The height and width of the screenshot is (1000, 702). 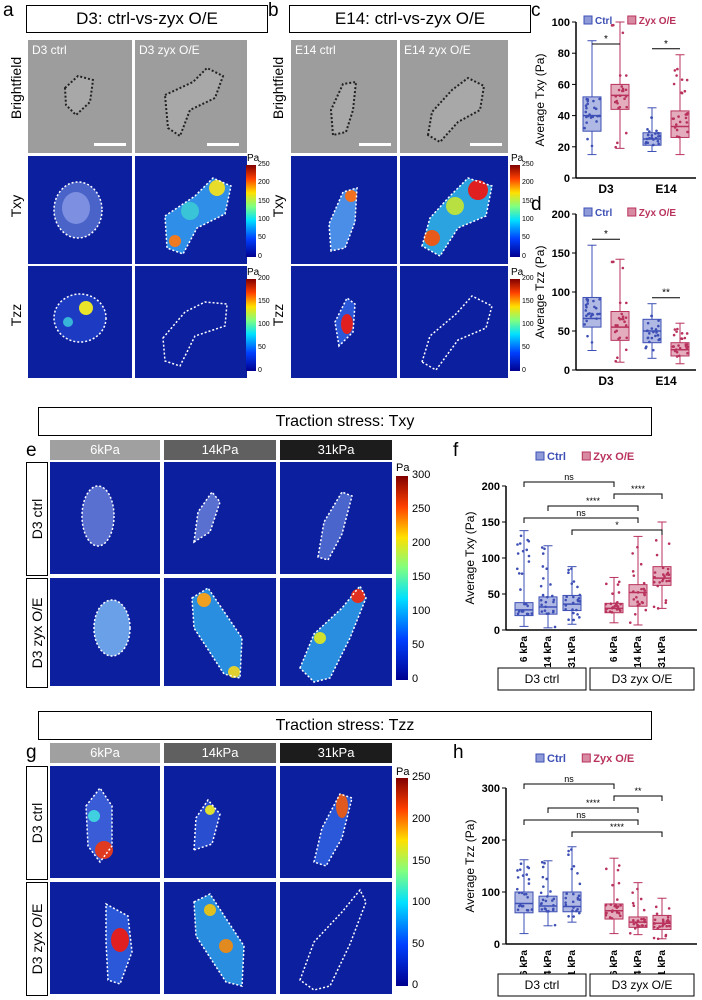 I want to click on colorbar-tick-label: 150, so click(x=264, y=201).